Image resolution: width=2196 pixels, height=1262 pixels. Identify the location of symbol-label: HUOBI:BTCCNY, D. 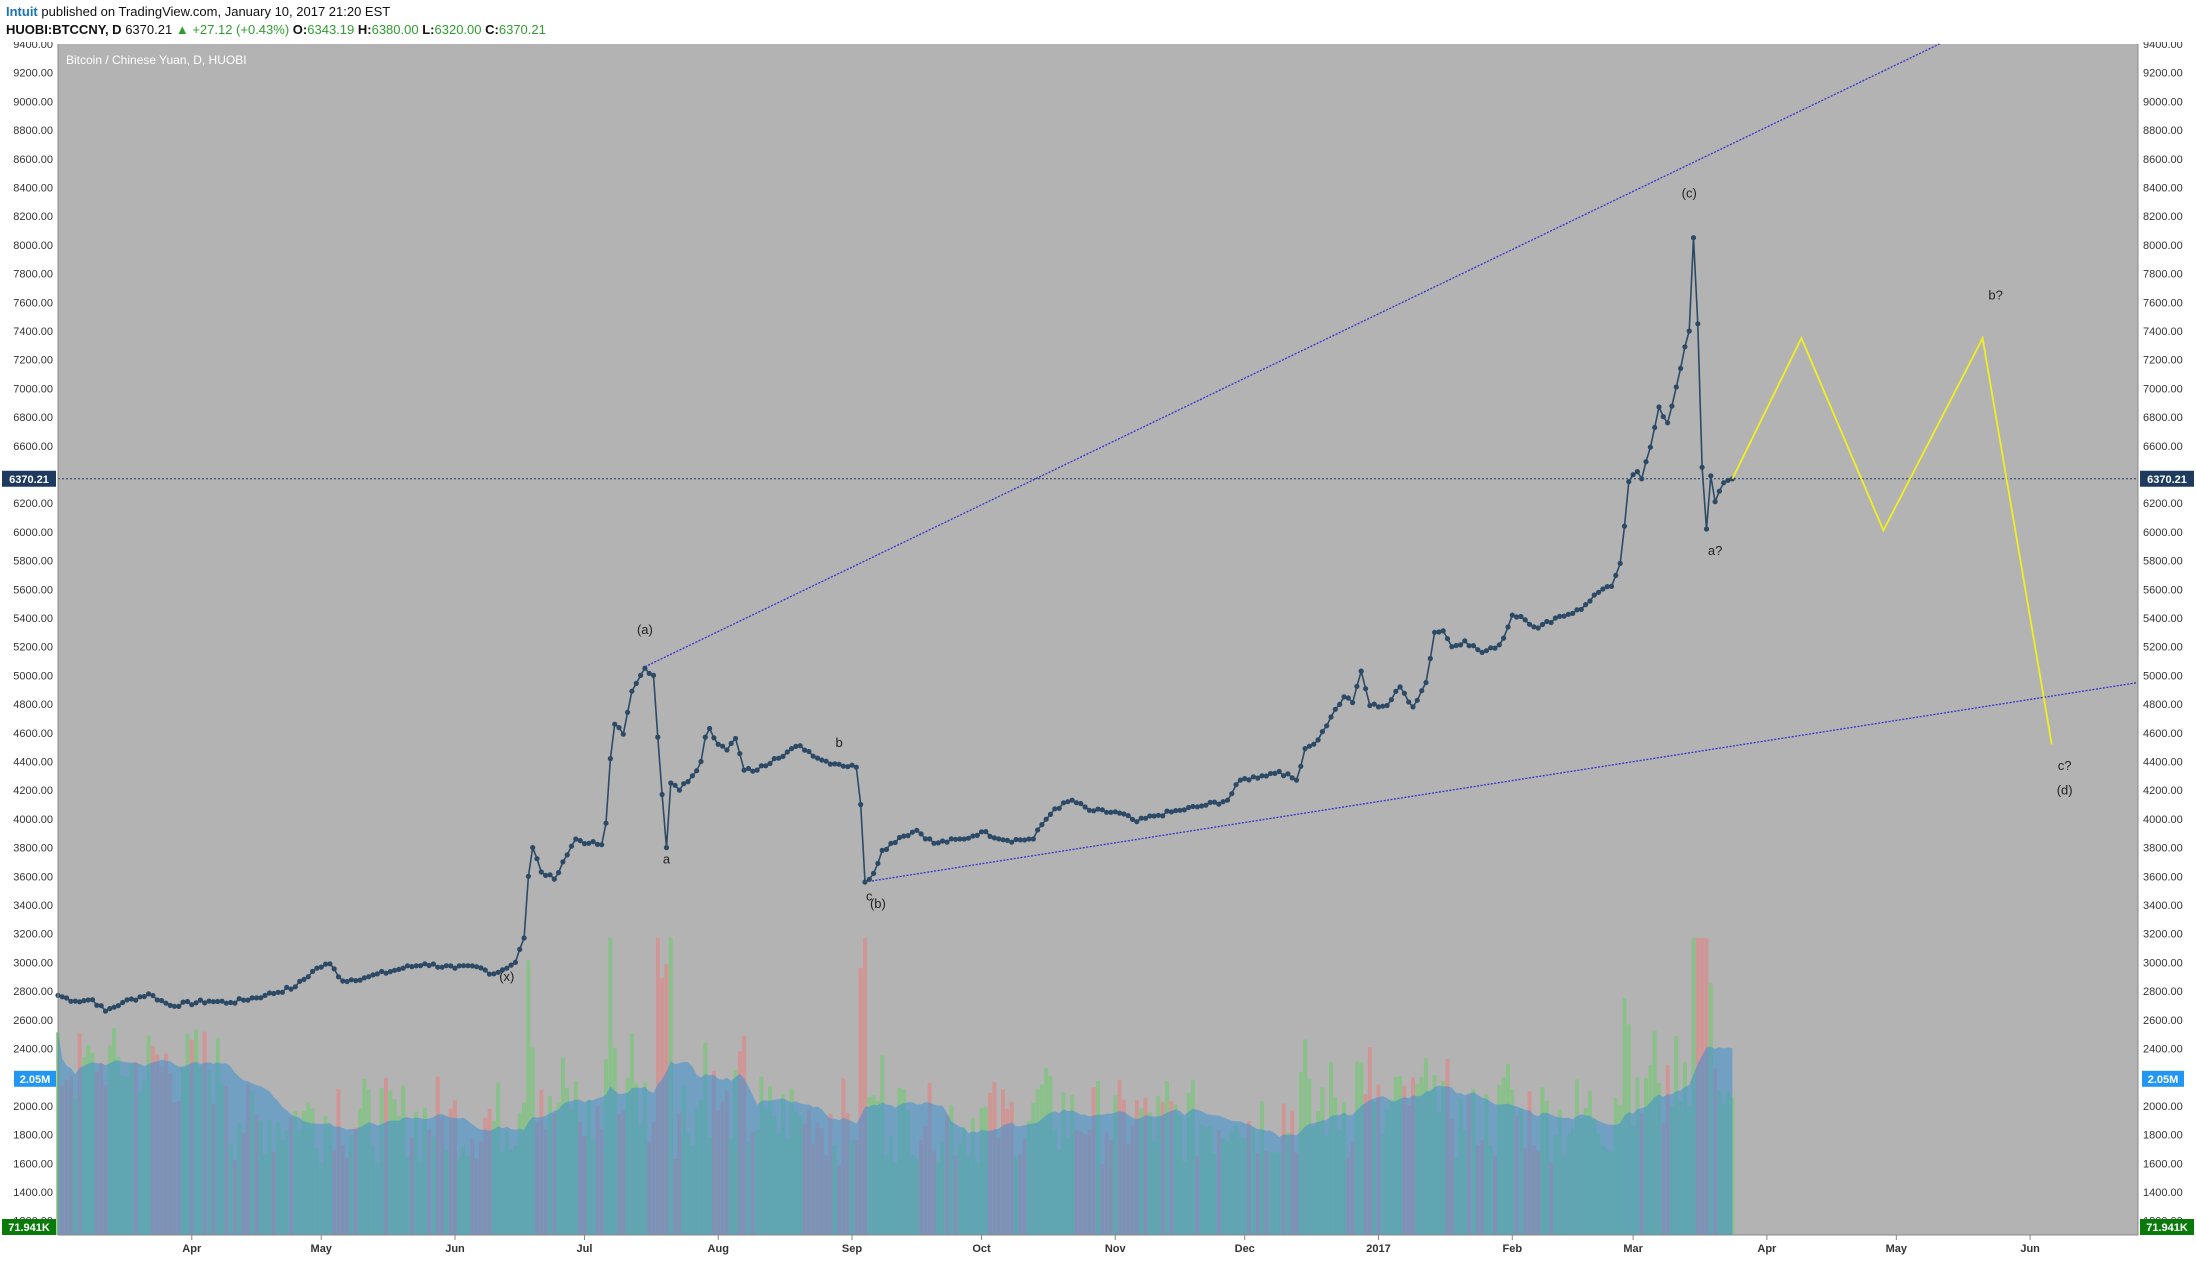
(64, 29).